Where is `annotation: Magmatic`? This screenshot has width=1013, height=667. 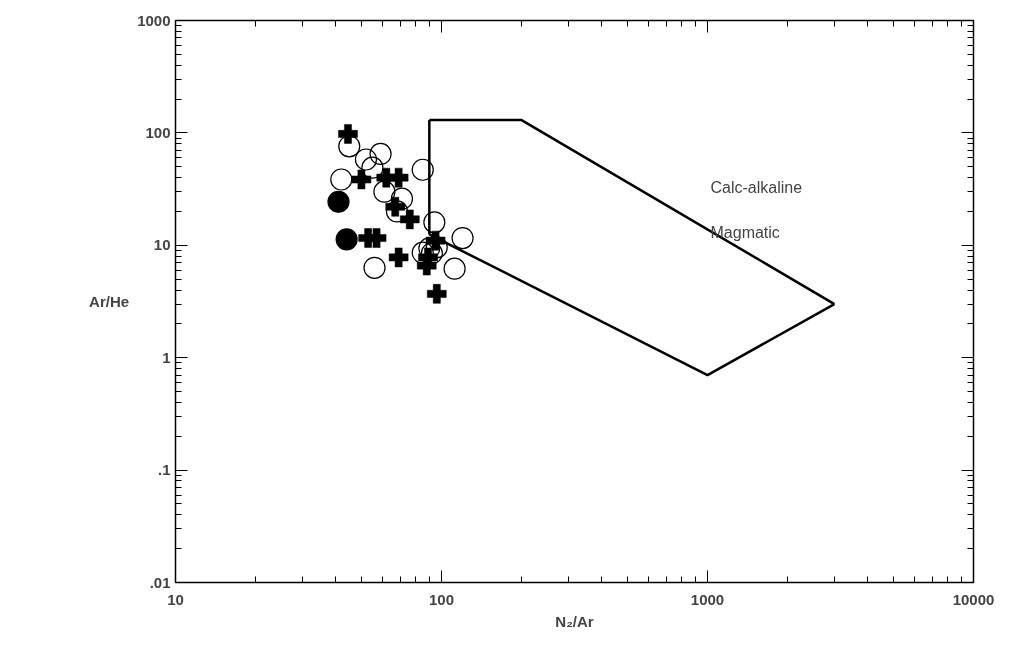 annotation: Magmatic is located at coordinates (745, 232).